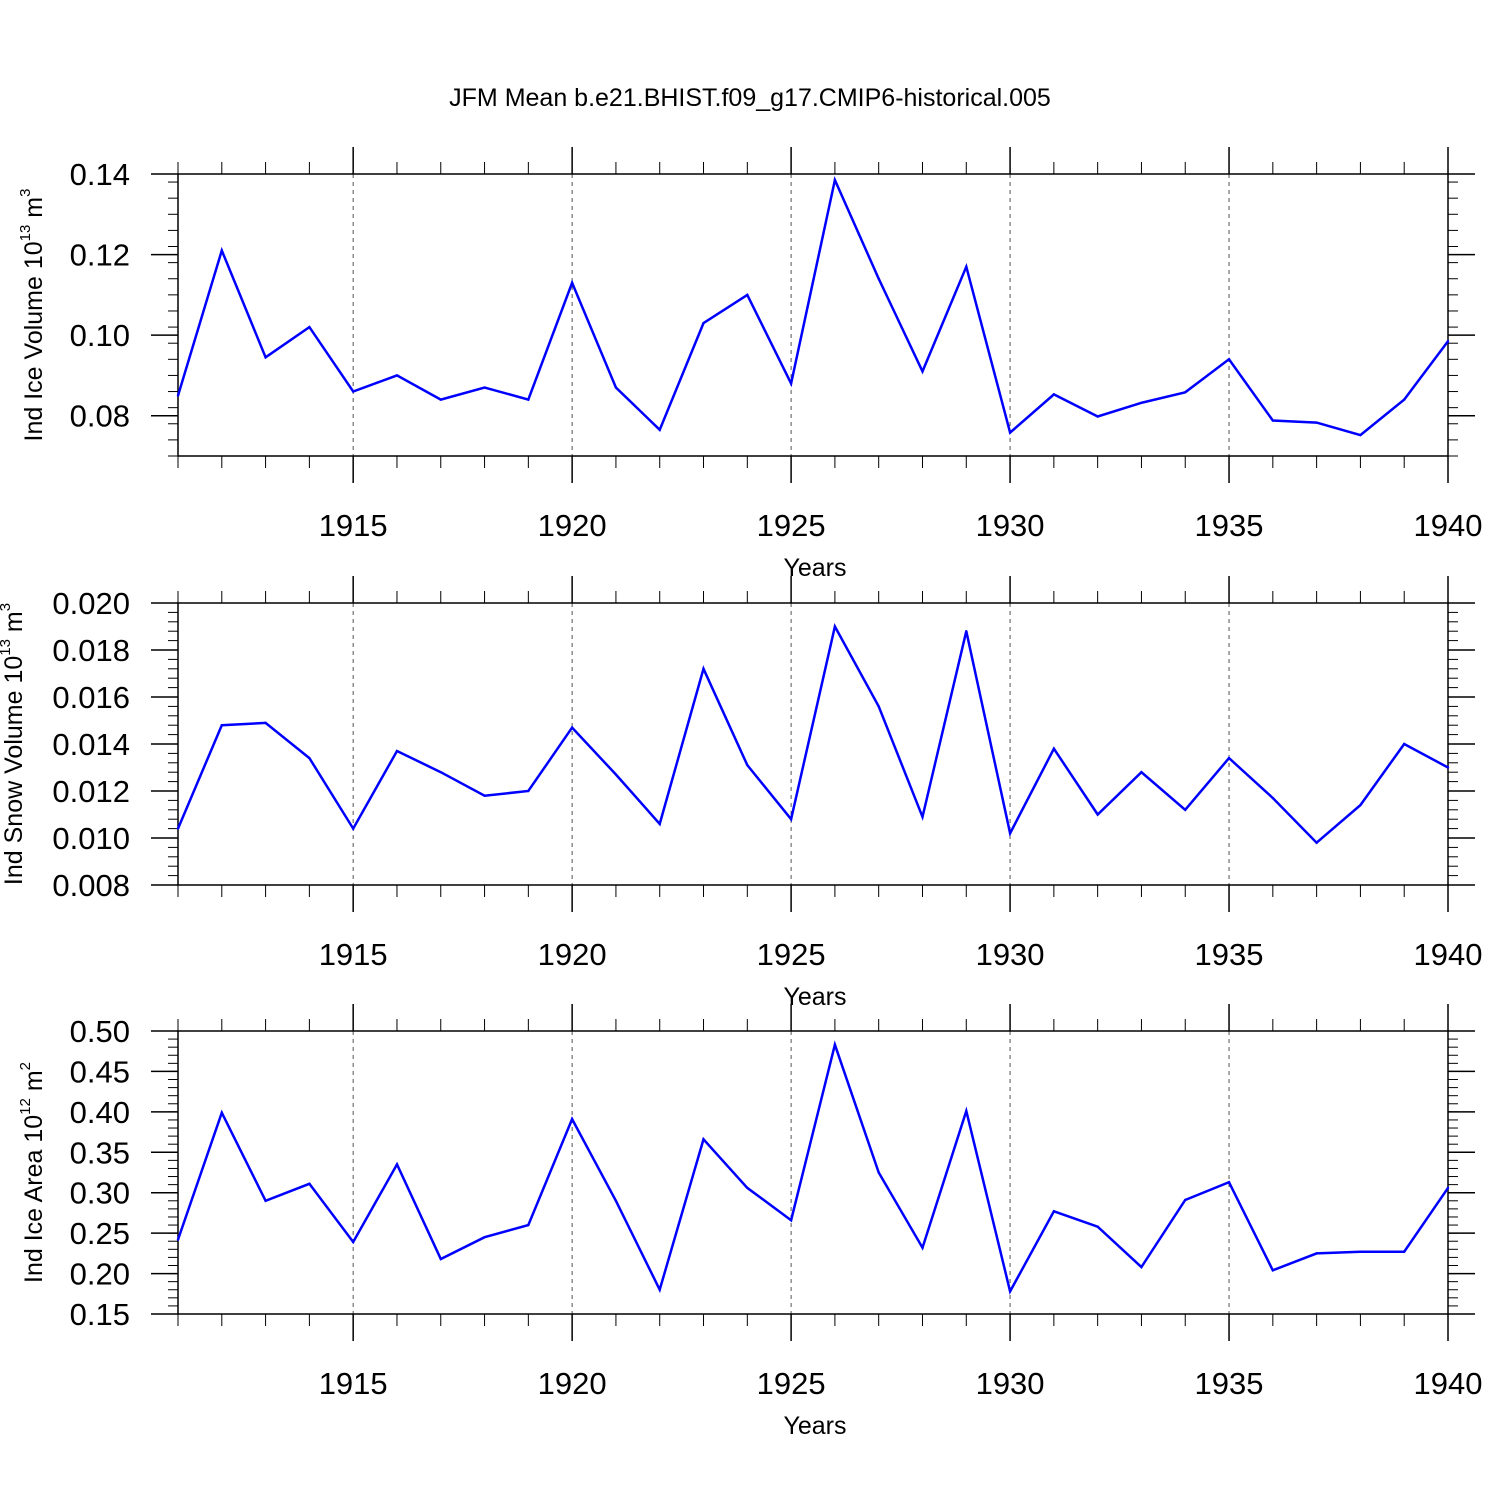 The height and width of the screenshot is (1500, 1500). Describe the element at coordinates (100, 1314) in the screenshot. I see `y-tick-label: 0.15` at that location.